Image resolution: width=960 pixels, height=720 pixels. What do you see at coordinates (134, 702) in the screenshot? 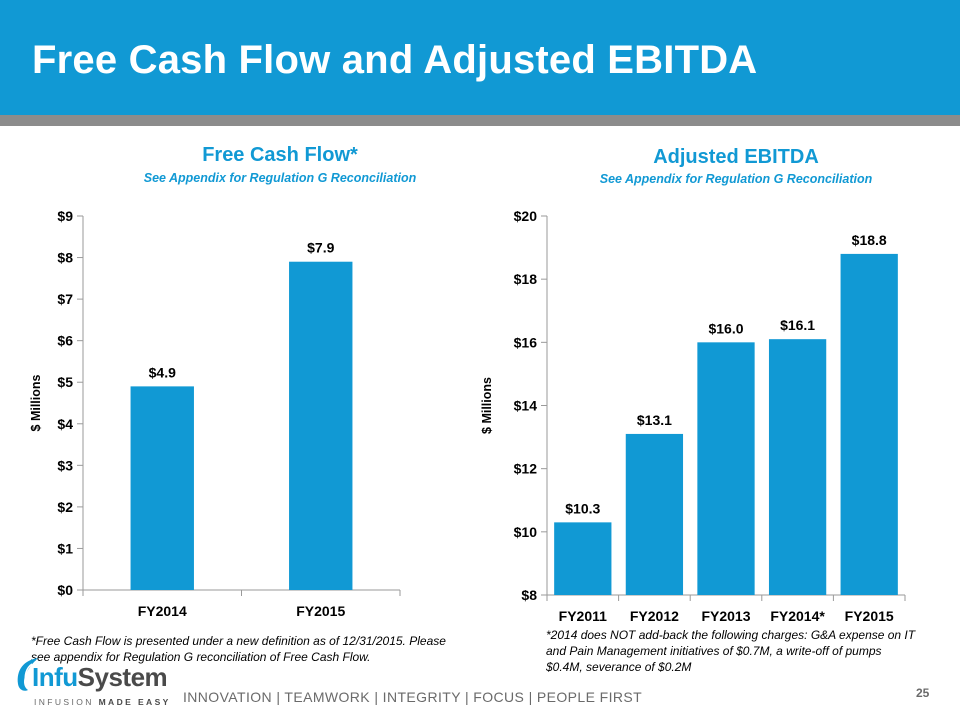
I see `logo-tagline-suffix: MADE EASY` at bounding box center [134, 702].